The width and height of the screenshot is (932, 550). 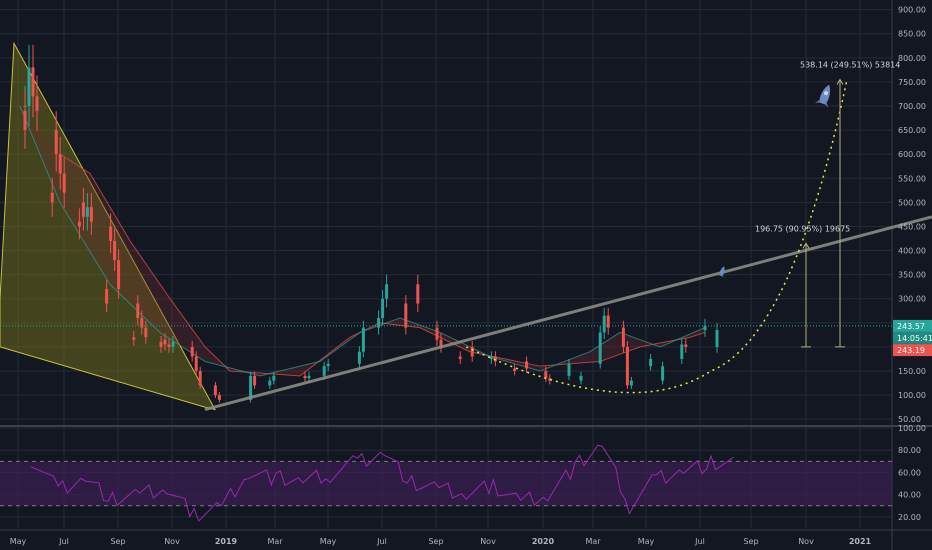 I want to click on price-tick-label: 650.00, so click(x=912, y=130).